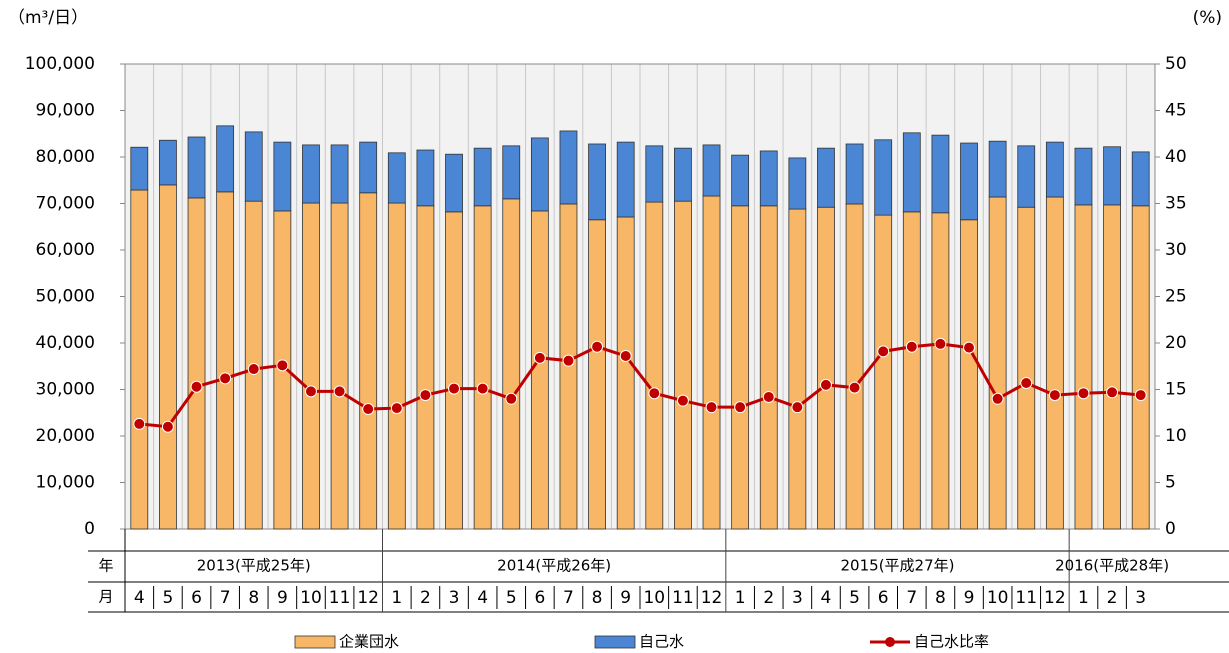 The height and width of the screenshot is (653, 1229). What do you see at coordinates (1176, 343) in the screenshot?
I see `y2-tick-label: 20` at bounding box center [1176, 343].